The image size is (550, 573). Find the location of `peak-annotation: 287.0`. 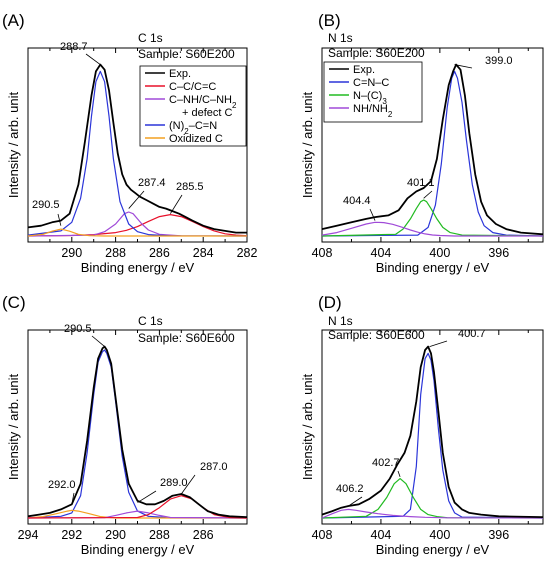

peak-annotation: 287.0 is located at coordinates (214, 467).